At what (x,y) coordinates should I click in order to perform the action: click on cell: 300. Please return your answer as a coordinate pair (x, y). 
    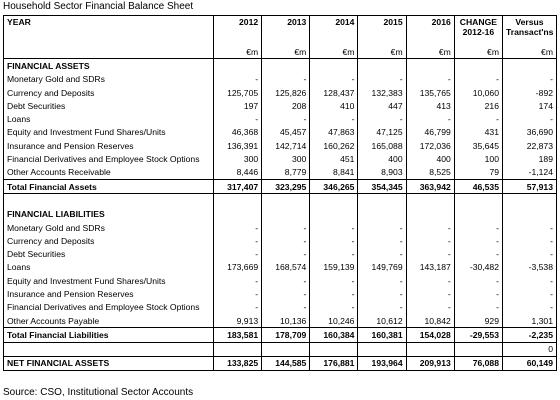
    Looking at the image, I should click on (286, 159).